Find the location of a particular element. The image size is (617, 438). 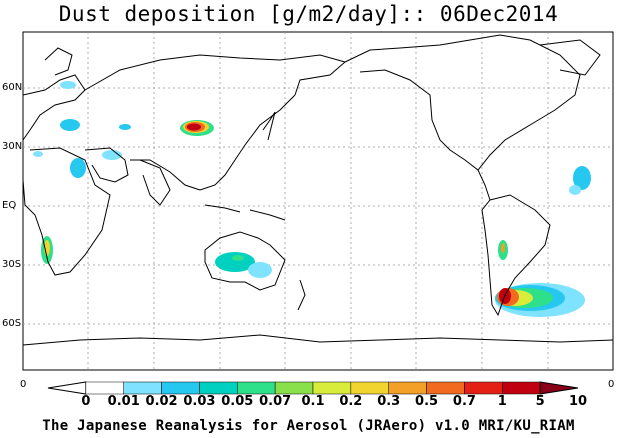

lat-label-60n: 60N is located at coordinates (12, 87).